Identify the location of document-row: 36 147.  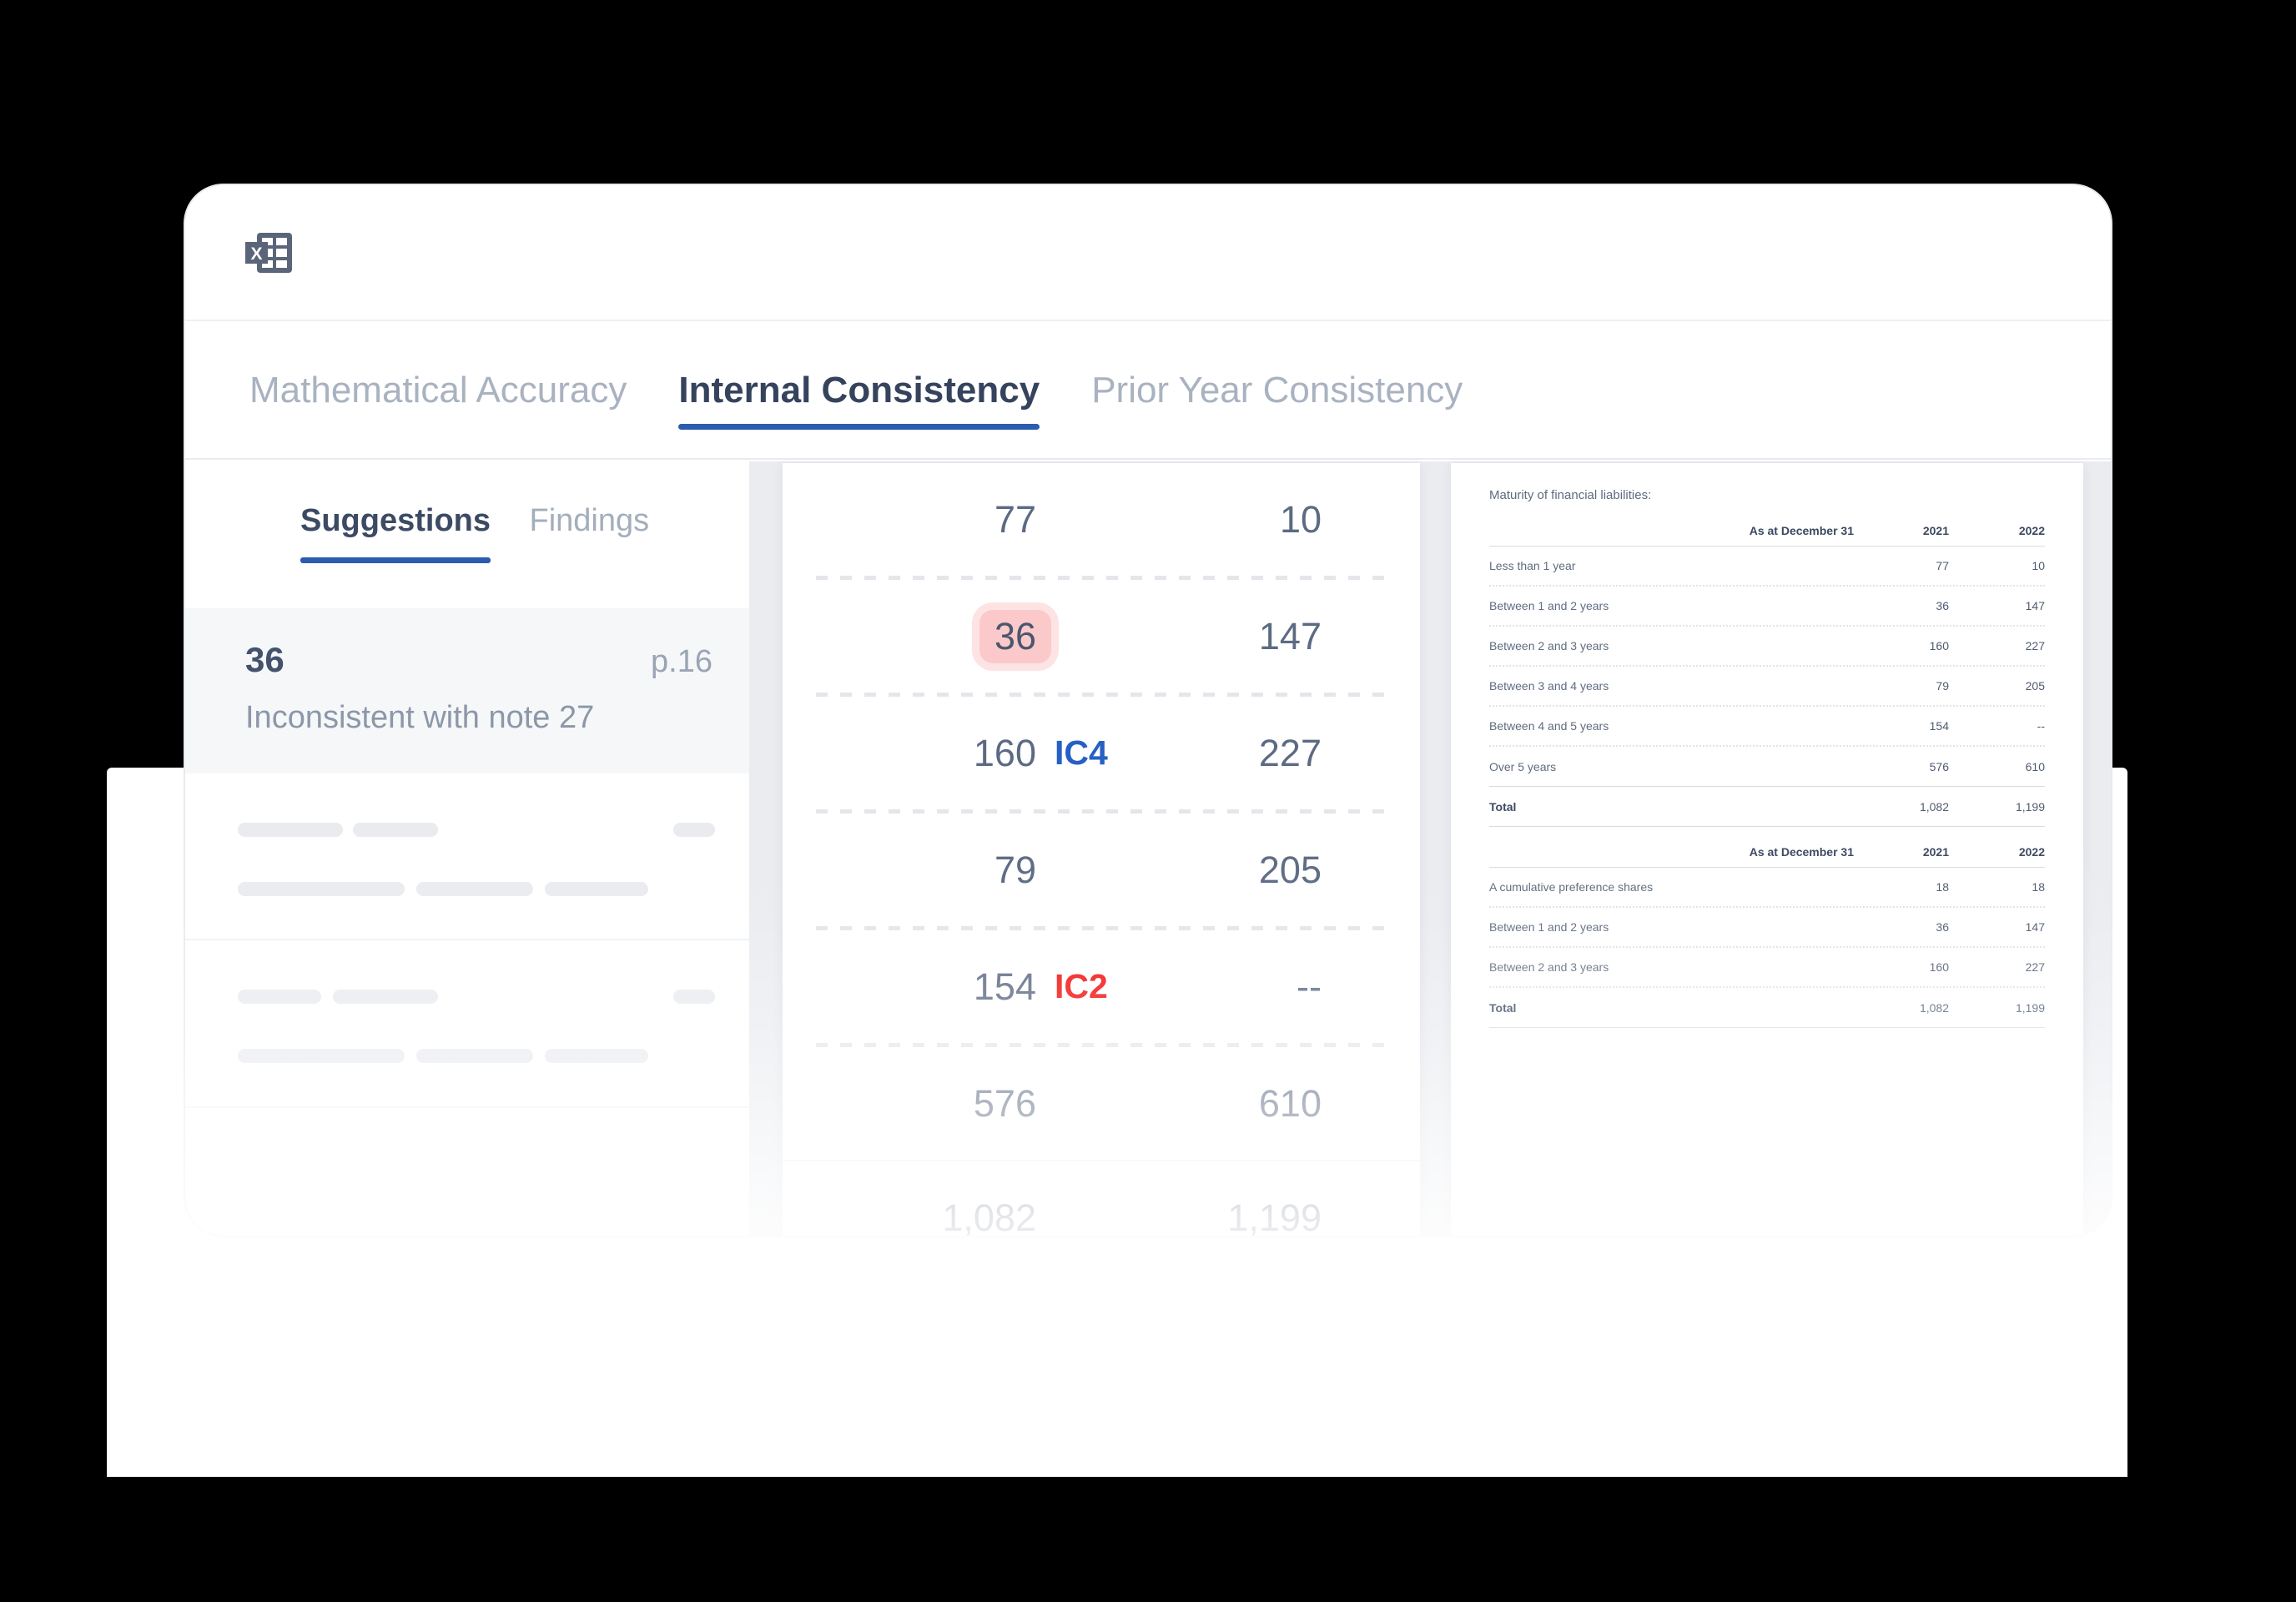
(1101, 636).